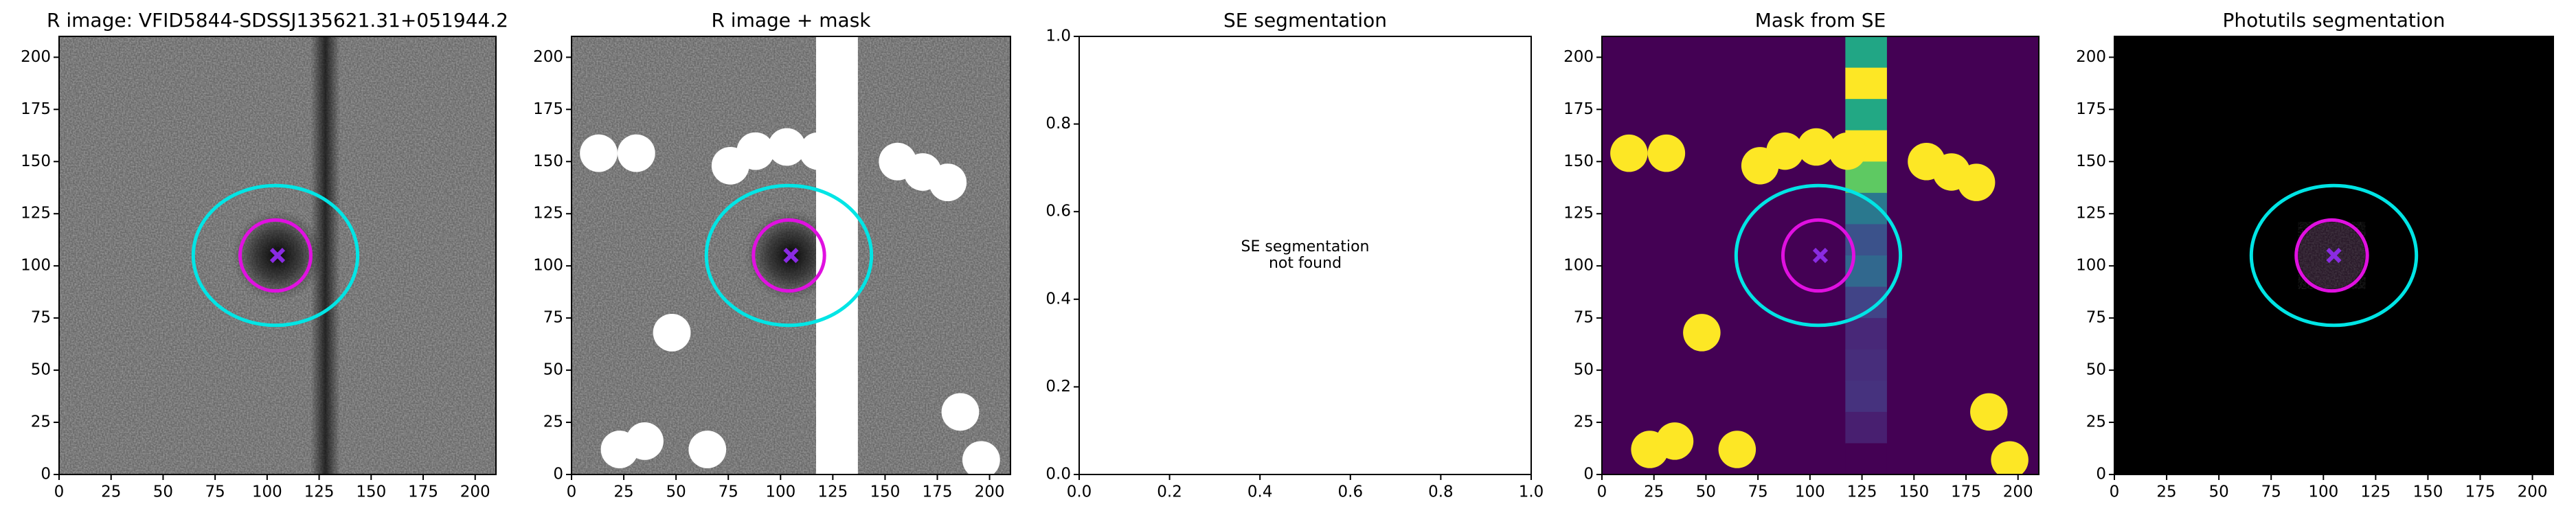 The image size is (2576, 515). Describe the element at coordinates (41, 370) in the screenshot. I see `y-tick-label: 50` at that location.